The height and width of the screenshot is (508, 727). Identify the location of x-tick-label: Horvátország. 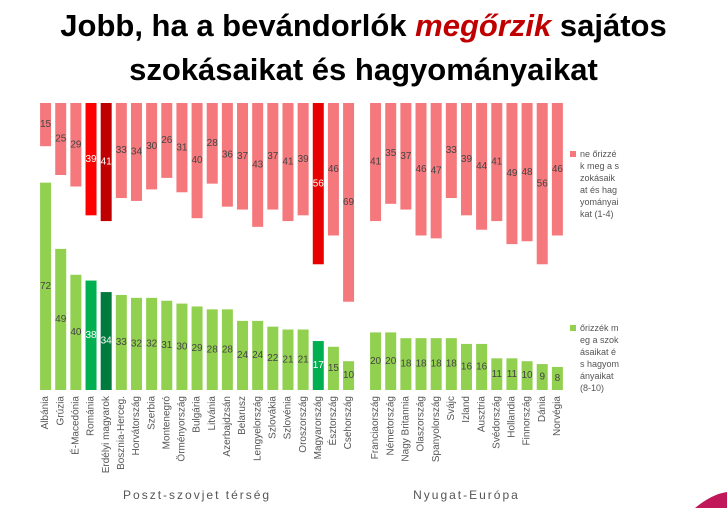
(136, 425).